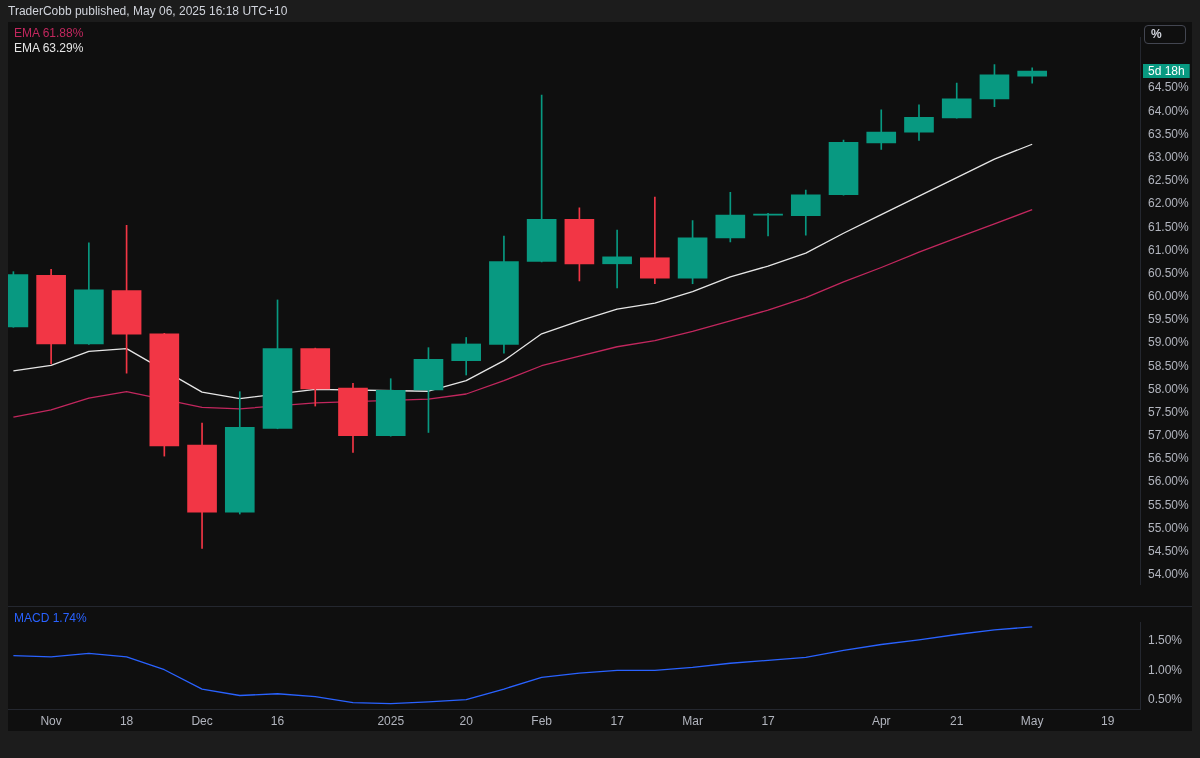  Describe the element at coordinates (1032, 720) in the screenshot. I see `x-tick-label: May` at that location.